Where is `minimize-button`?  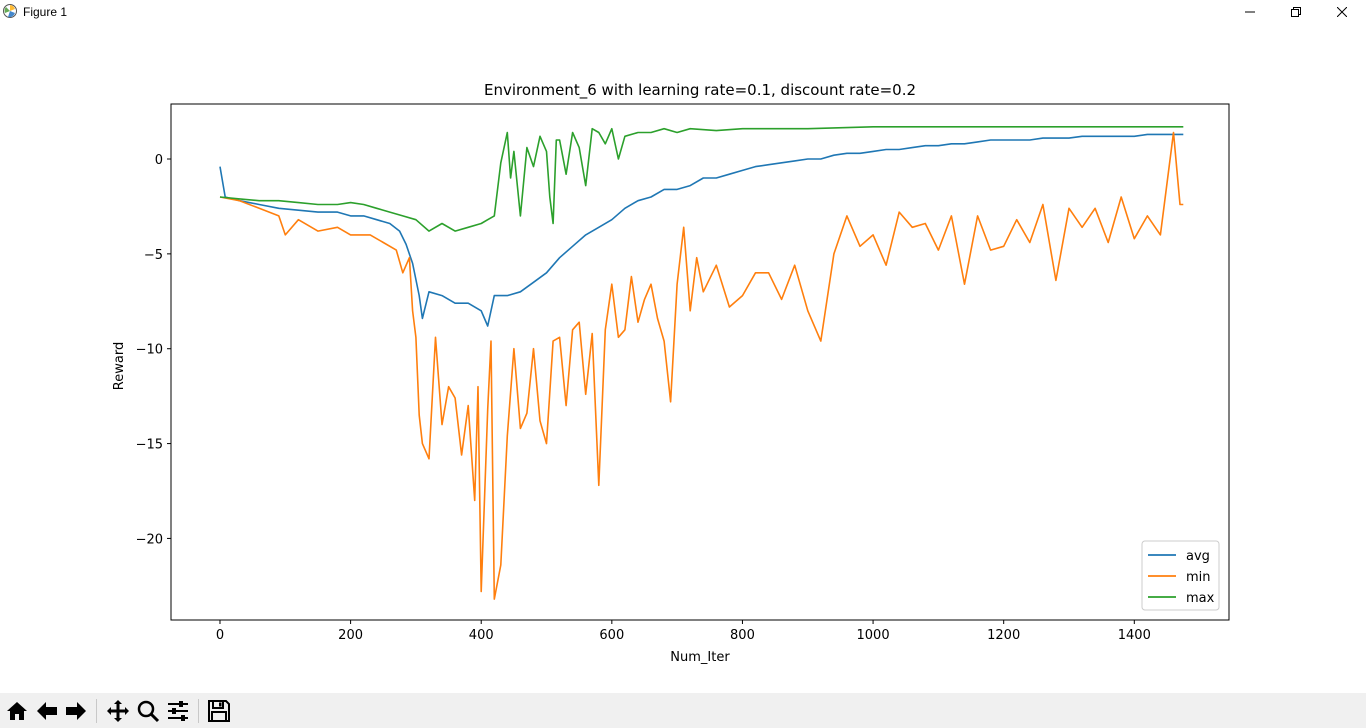 minimize-button is located at coordinates (1250, 12).